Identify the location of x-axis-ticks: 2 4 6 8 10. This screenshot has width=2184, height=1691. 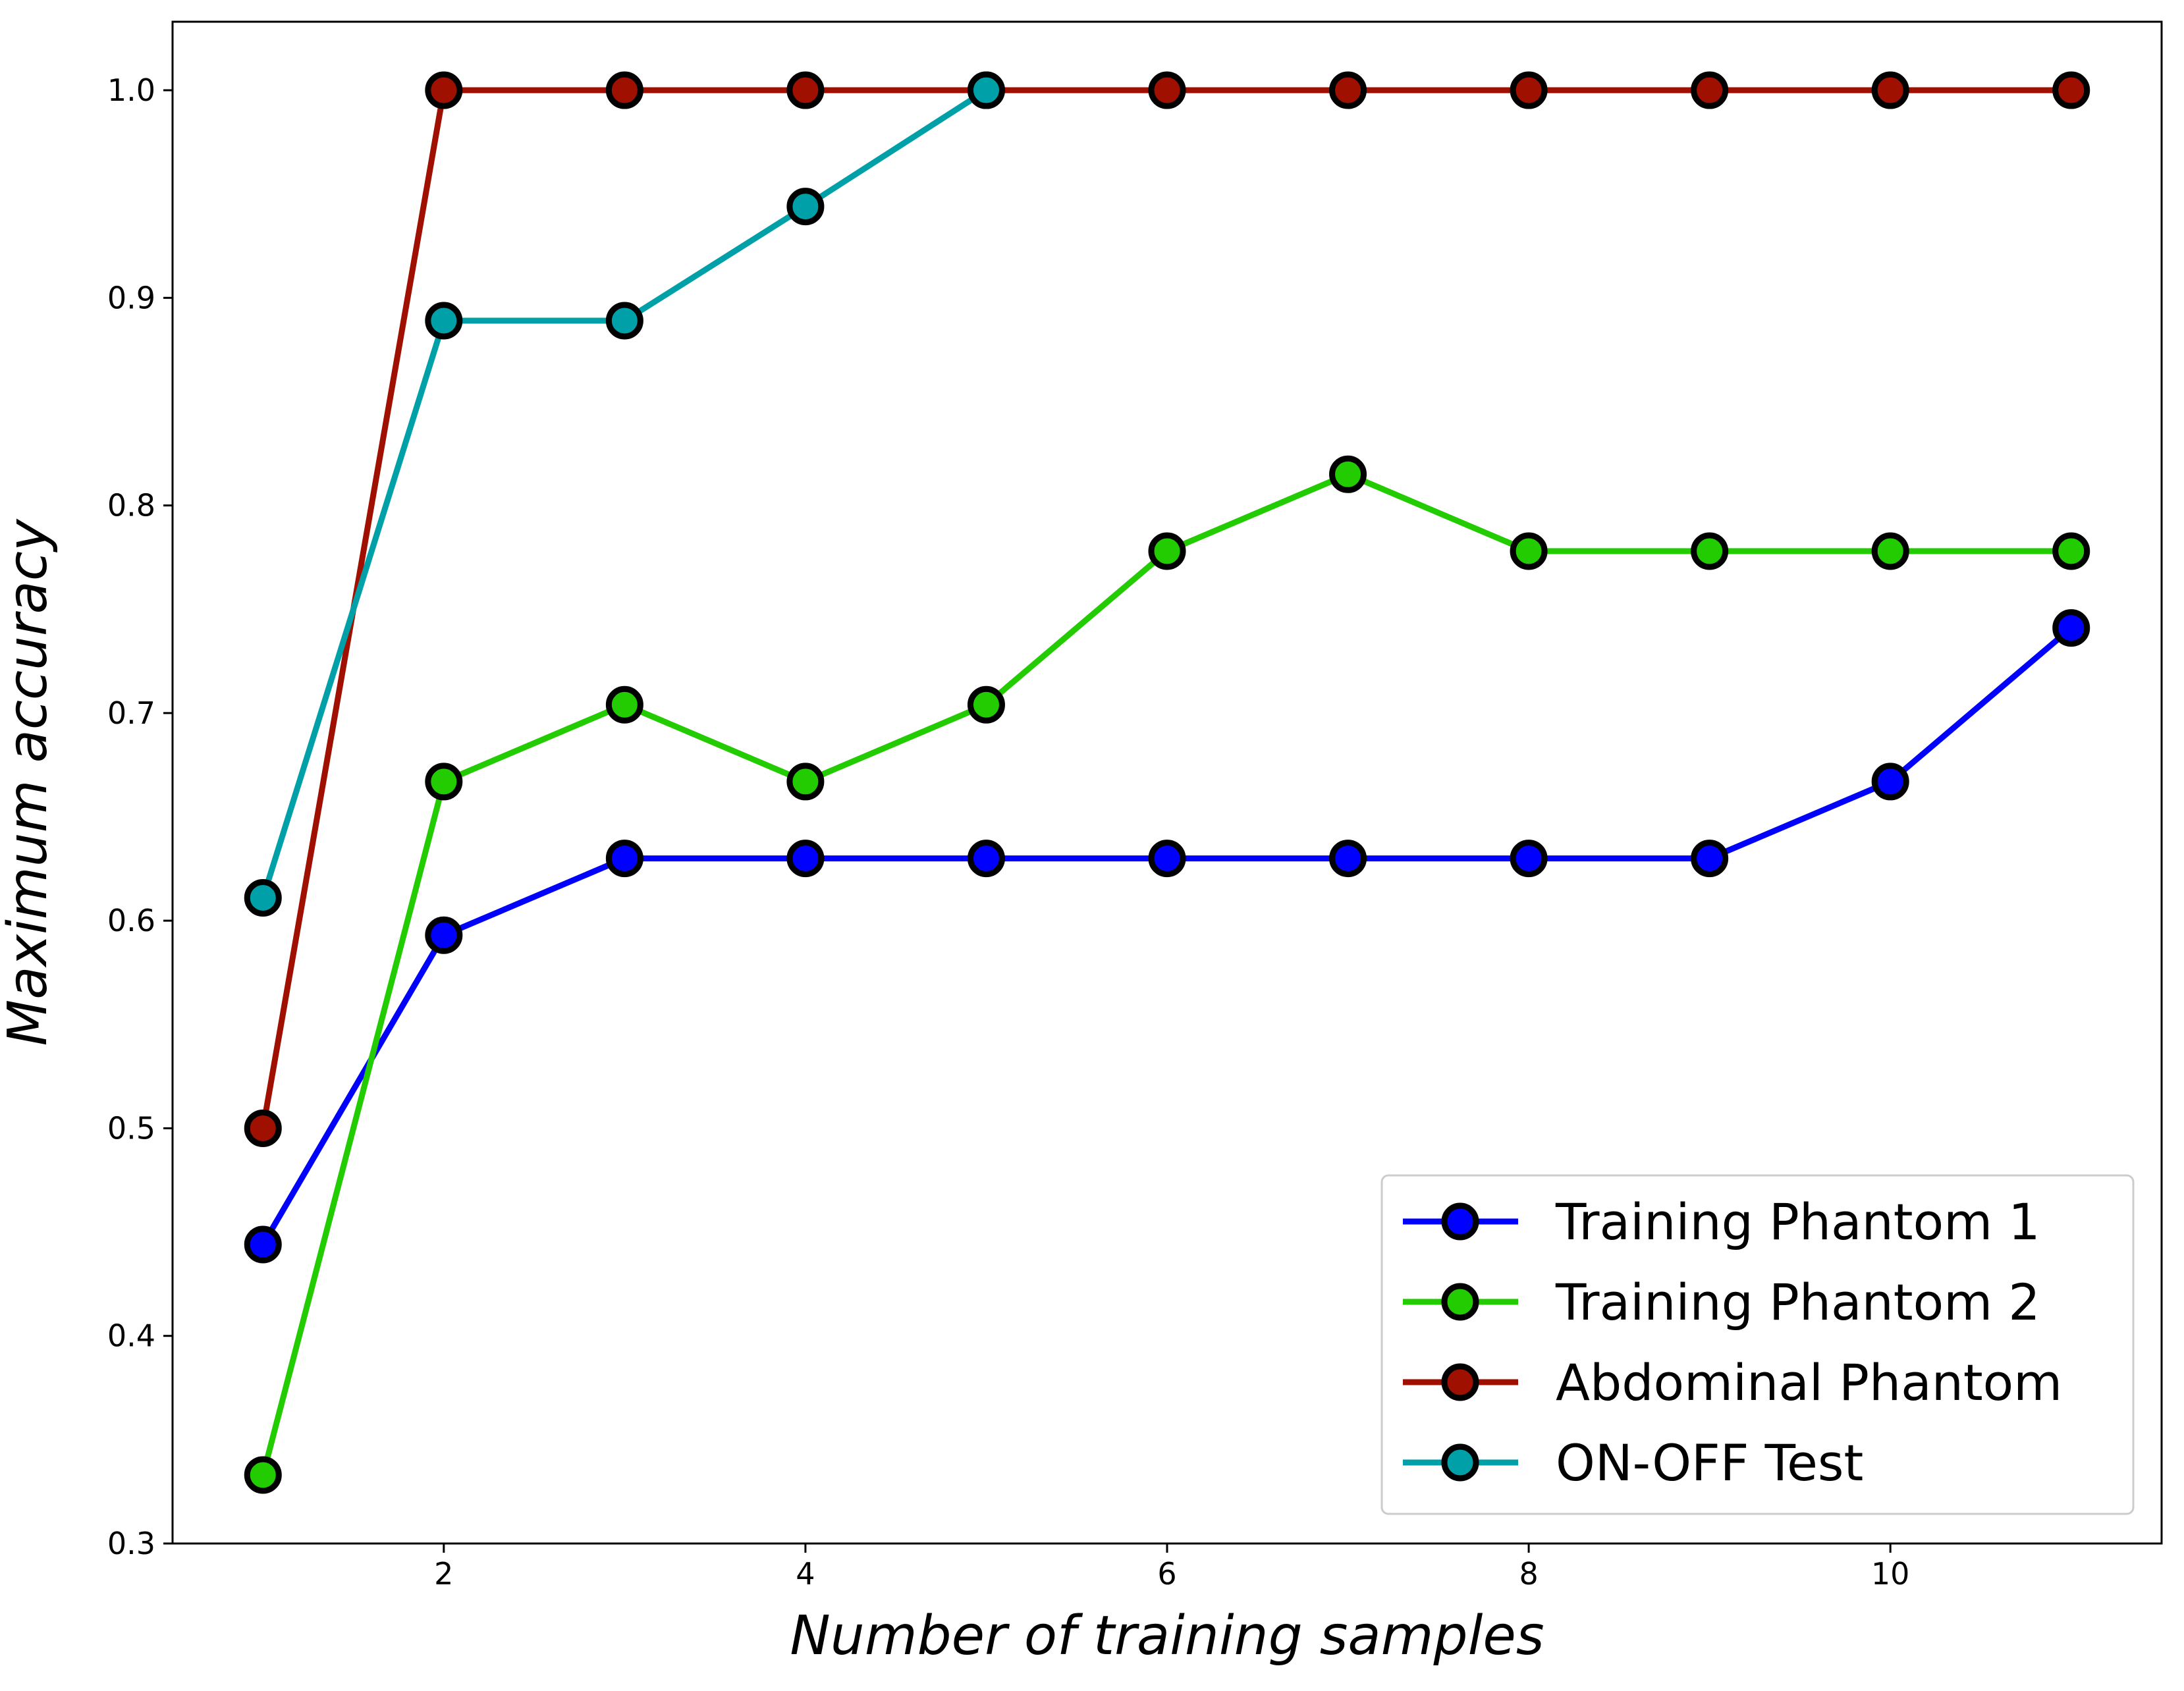
(1171, 1567).